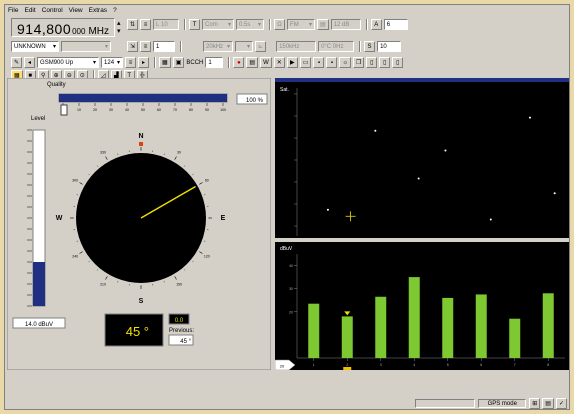 Image resolution: width=574 pixels, height=414 pixels. Describe the element at coordinates (250, 24) in the screenshot. I see `bandwidth-select: 0.5s` at that location.